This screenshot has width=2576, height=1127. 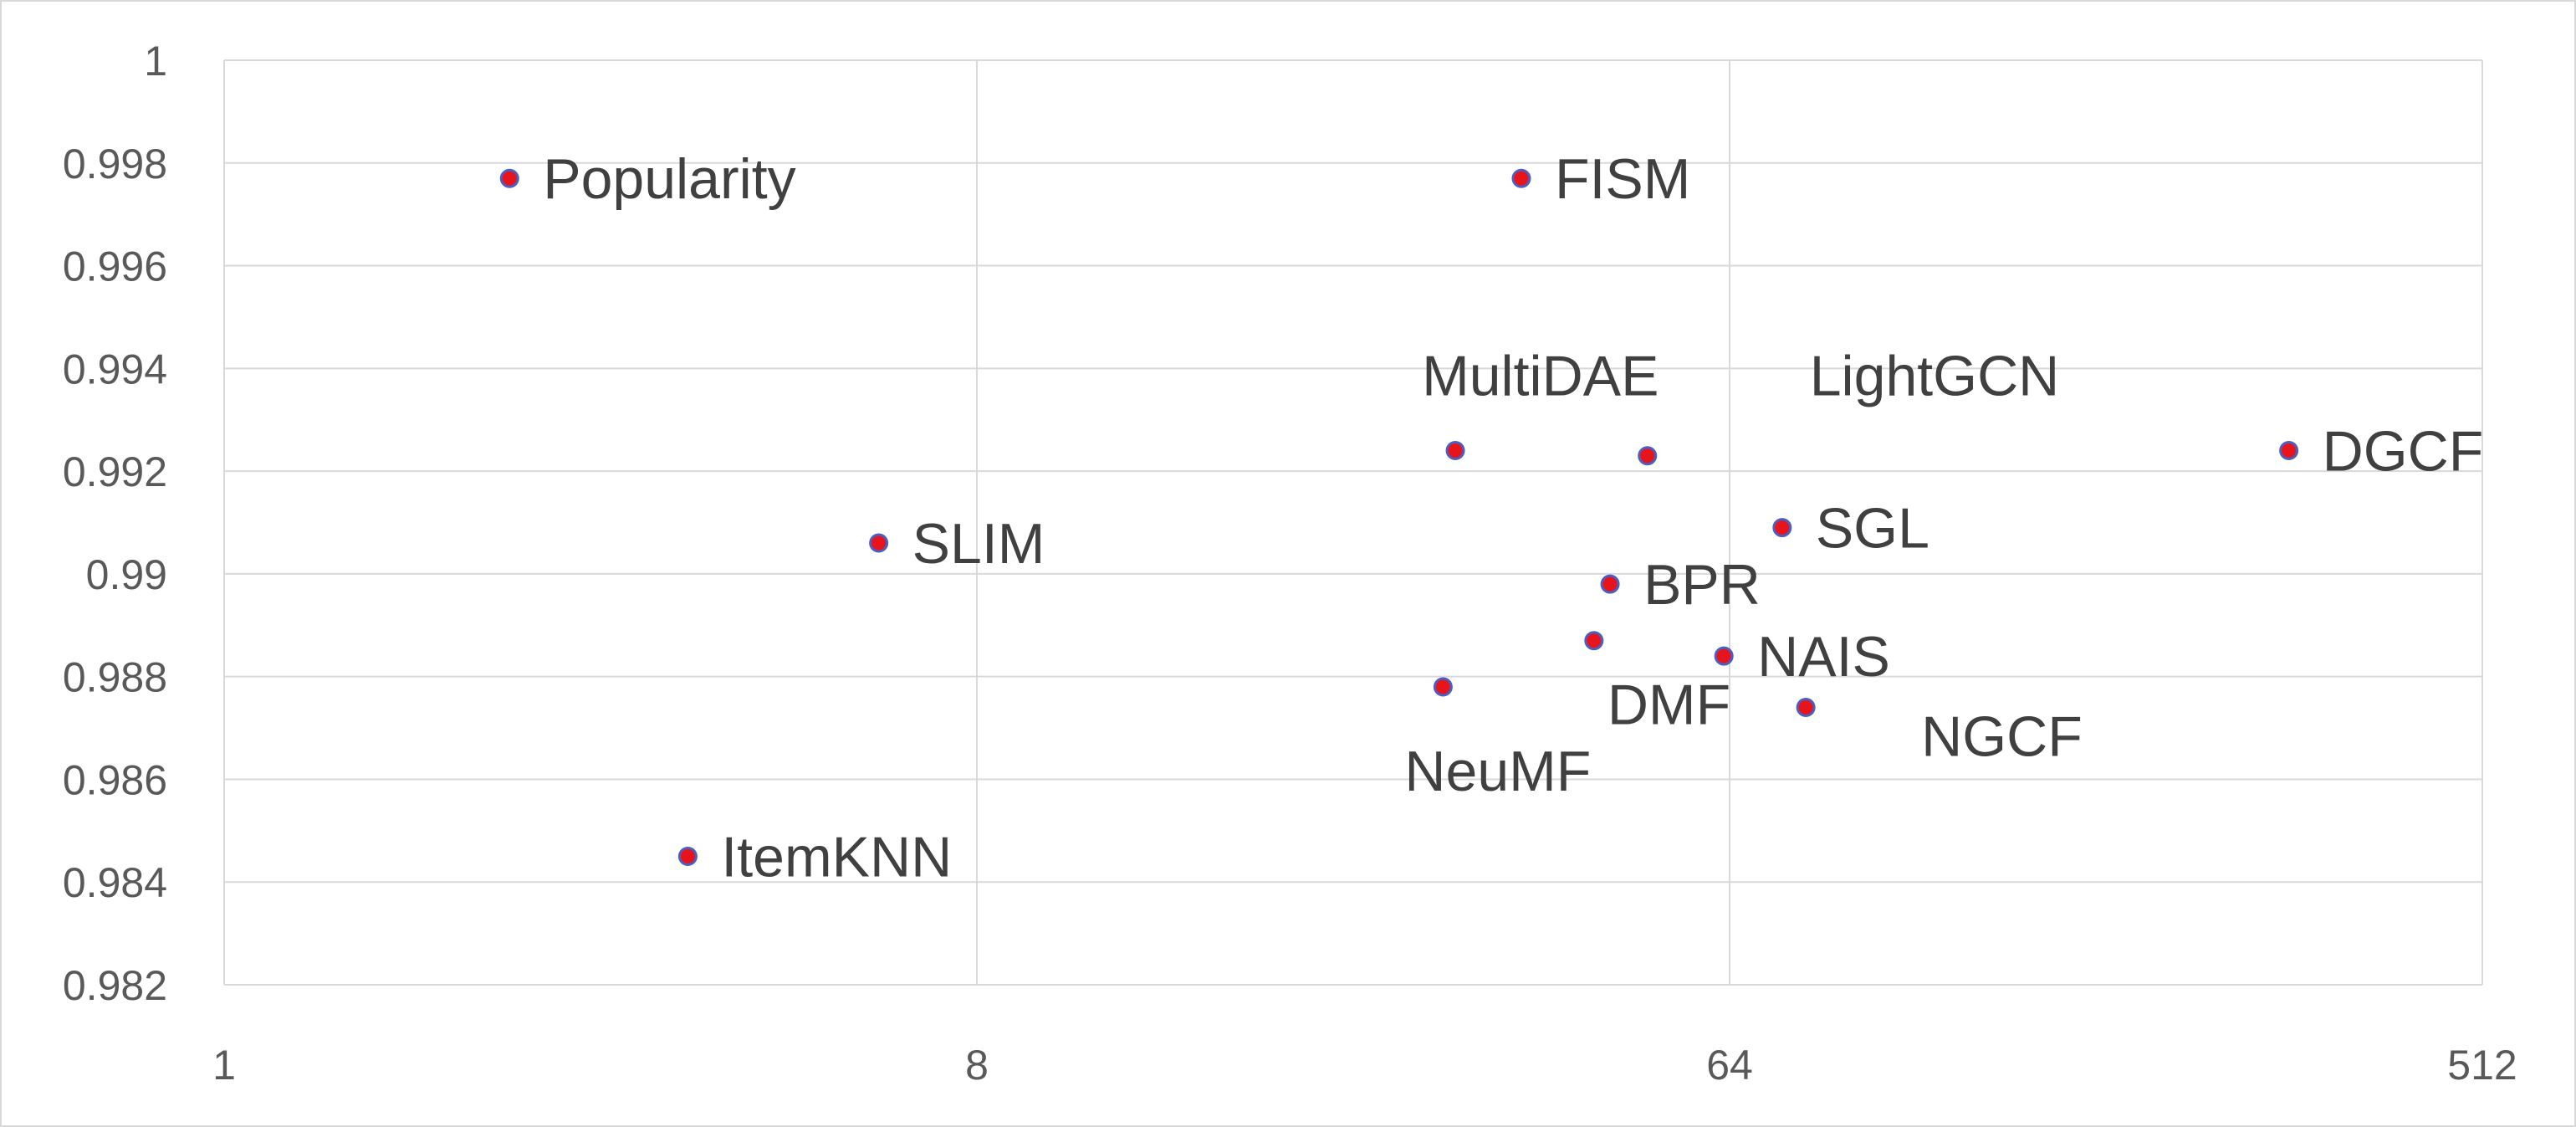 I want to click on point-label: NAIS, so click(x=1823, y=657).